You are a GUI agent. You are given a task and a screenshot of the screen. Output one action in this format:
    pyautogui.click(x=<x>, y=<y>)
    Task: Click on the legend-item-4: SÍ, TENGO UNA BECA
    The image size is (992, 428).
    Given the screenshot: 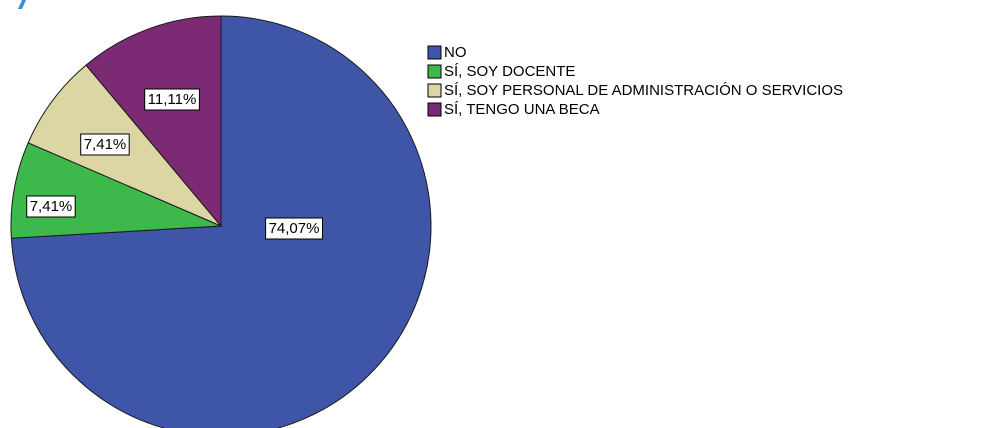 What is the action you would take?
    pyautogui.click(x=513, y=109)
    